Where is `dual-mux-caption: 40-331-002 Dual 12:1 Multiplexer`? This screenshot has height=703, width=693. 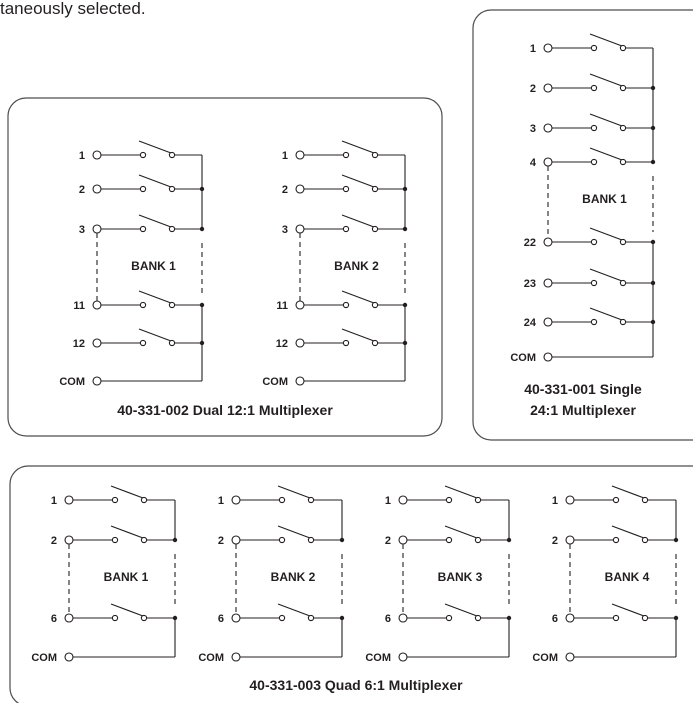 dual-mux-caption: 40-331-002 Dual 12:1 Multiplexer is located at coordinates (225, 410).